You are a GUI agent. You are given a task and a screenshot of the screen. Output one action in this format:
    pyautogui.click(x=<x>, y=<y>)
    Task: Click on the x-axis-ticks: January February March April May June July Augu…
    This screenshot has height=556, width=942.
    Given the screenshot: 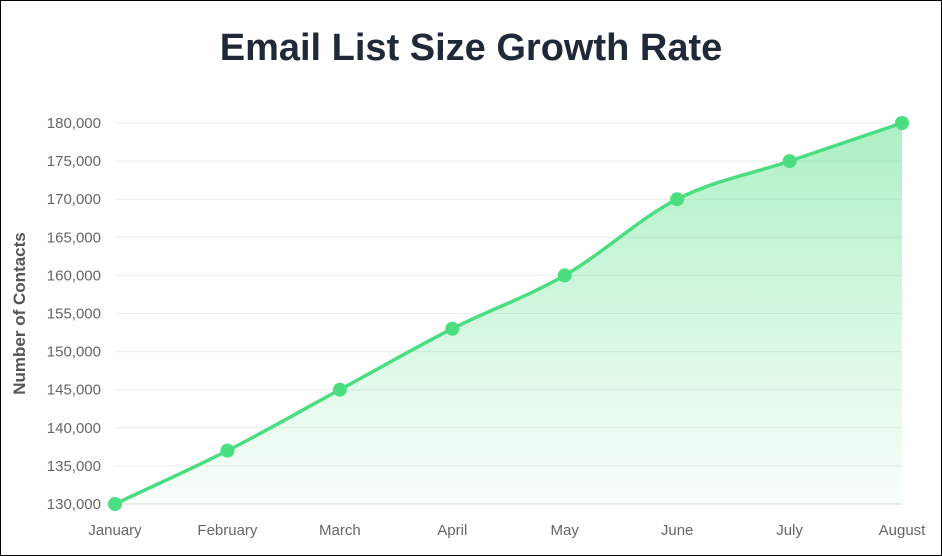 What is the action you would take?
    pyautogui.click(x=507, y=530)
    